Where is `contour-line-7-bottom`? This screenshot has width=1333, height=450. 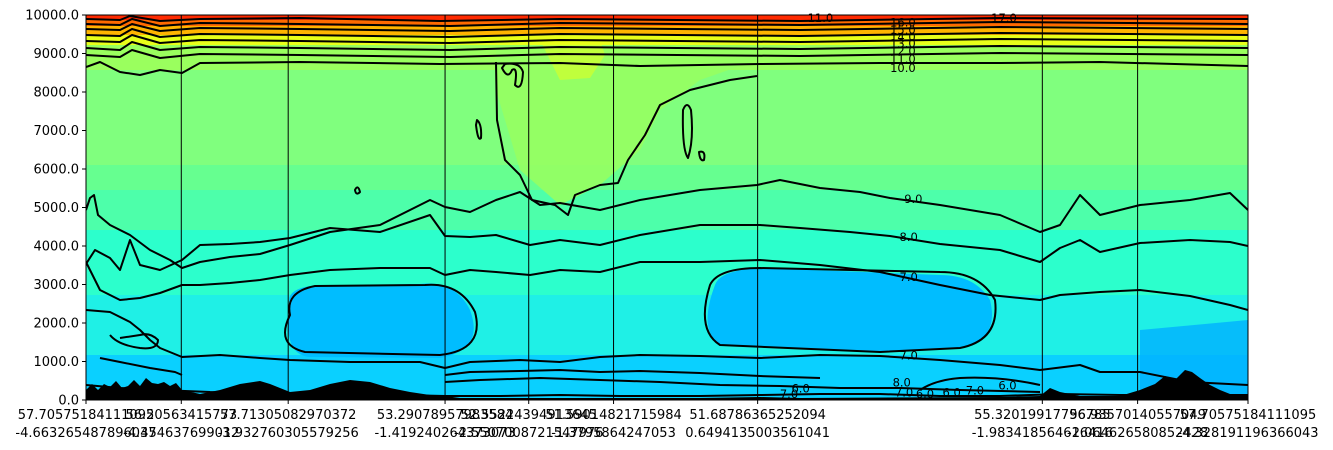
contour-line-7-bottom is located at coordinates (742, 385).